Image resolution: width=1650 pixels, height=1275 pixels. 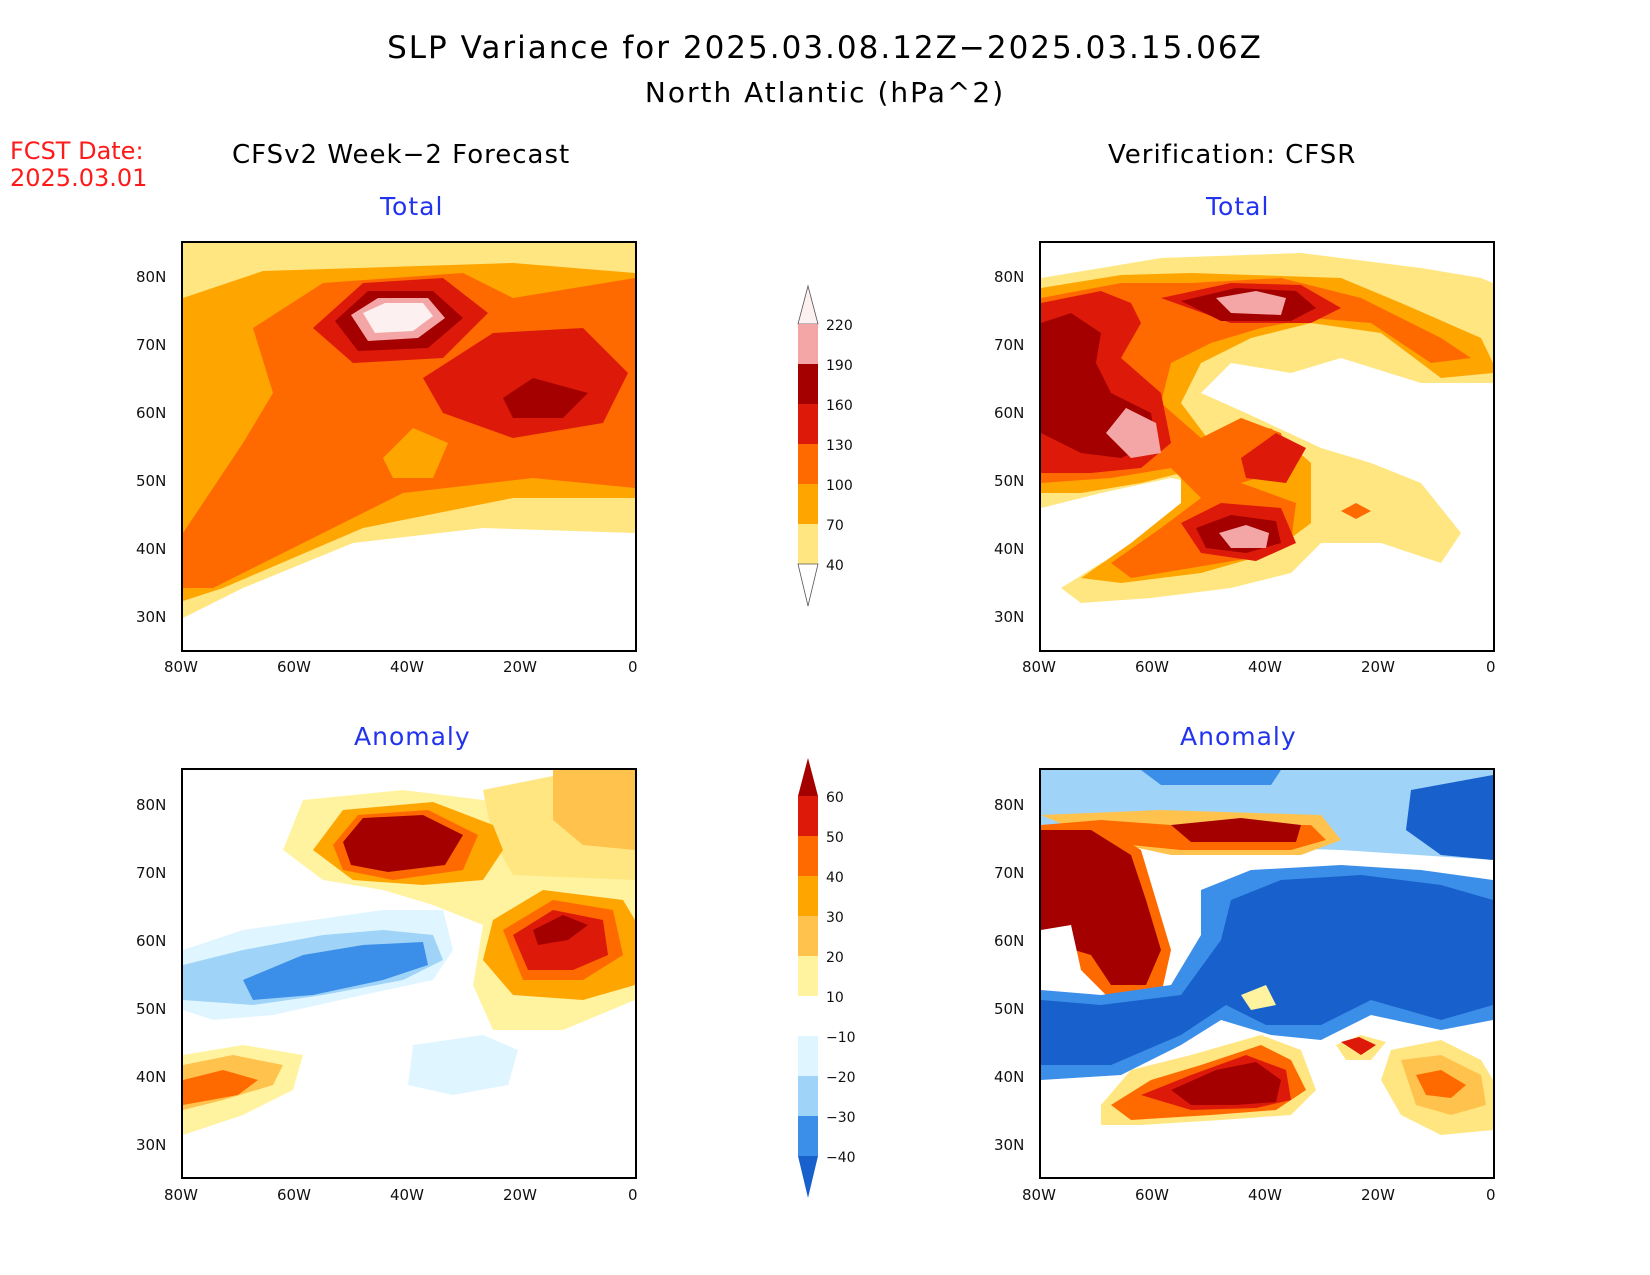 What do you see at coordinates (835, 798) in the screenshot?
I see `colorbar-anomaly-label: 60` at bounding box center [835, 798].